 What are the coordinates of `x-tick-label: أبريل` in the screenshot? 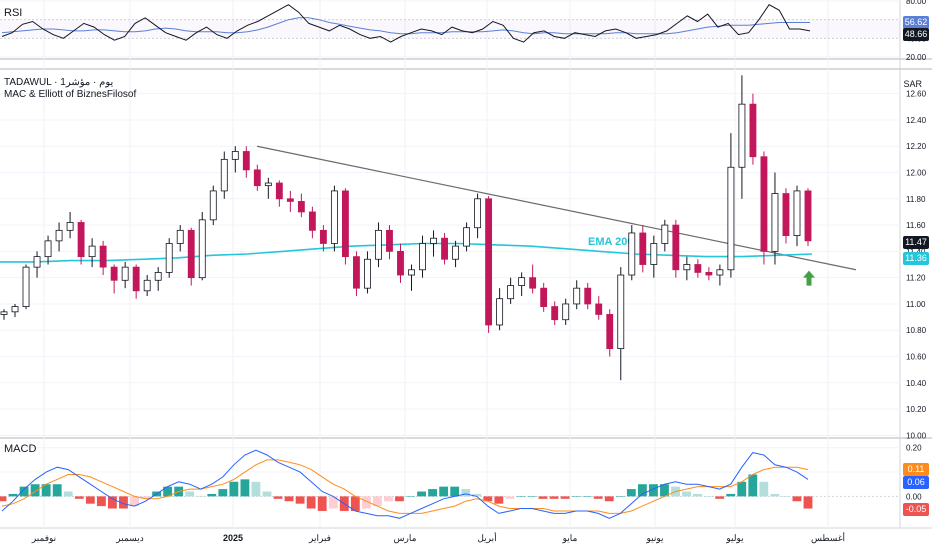 It's located at (486, 537).